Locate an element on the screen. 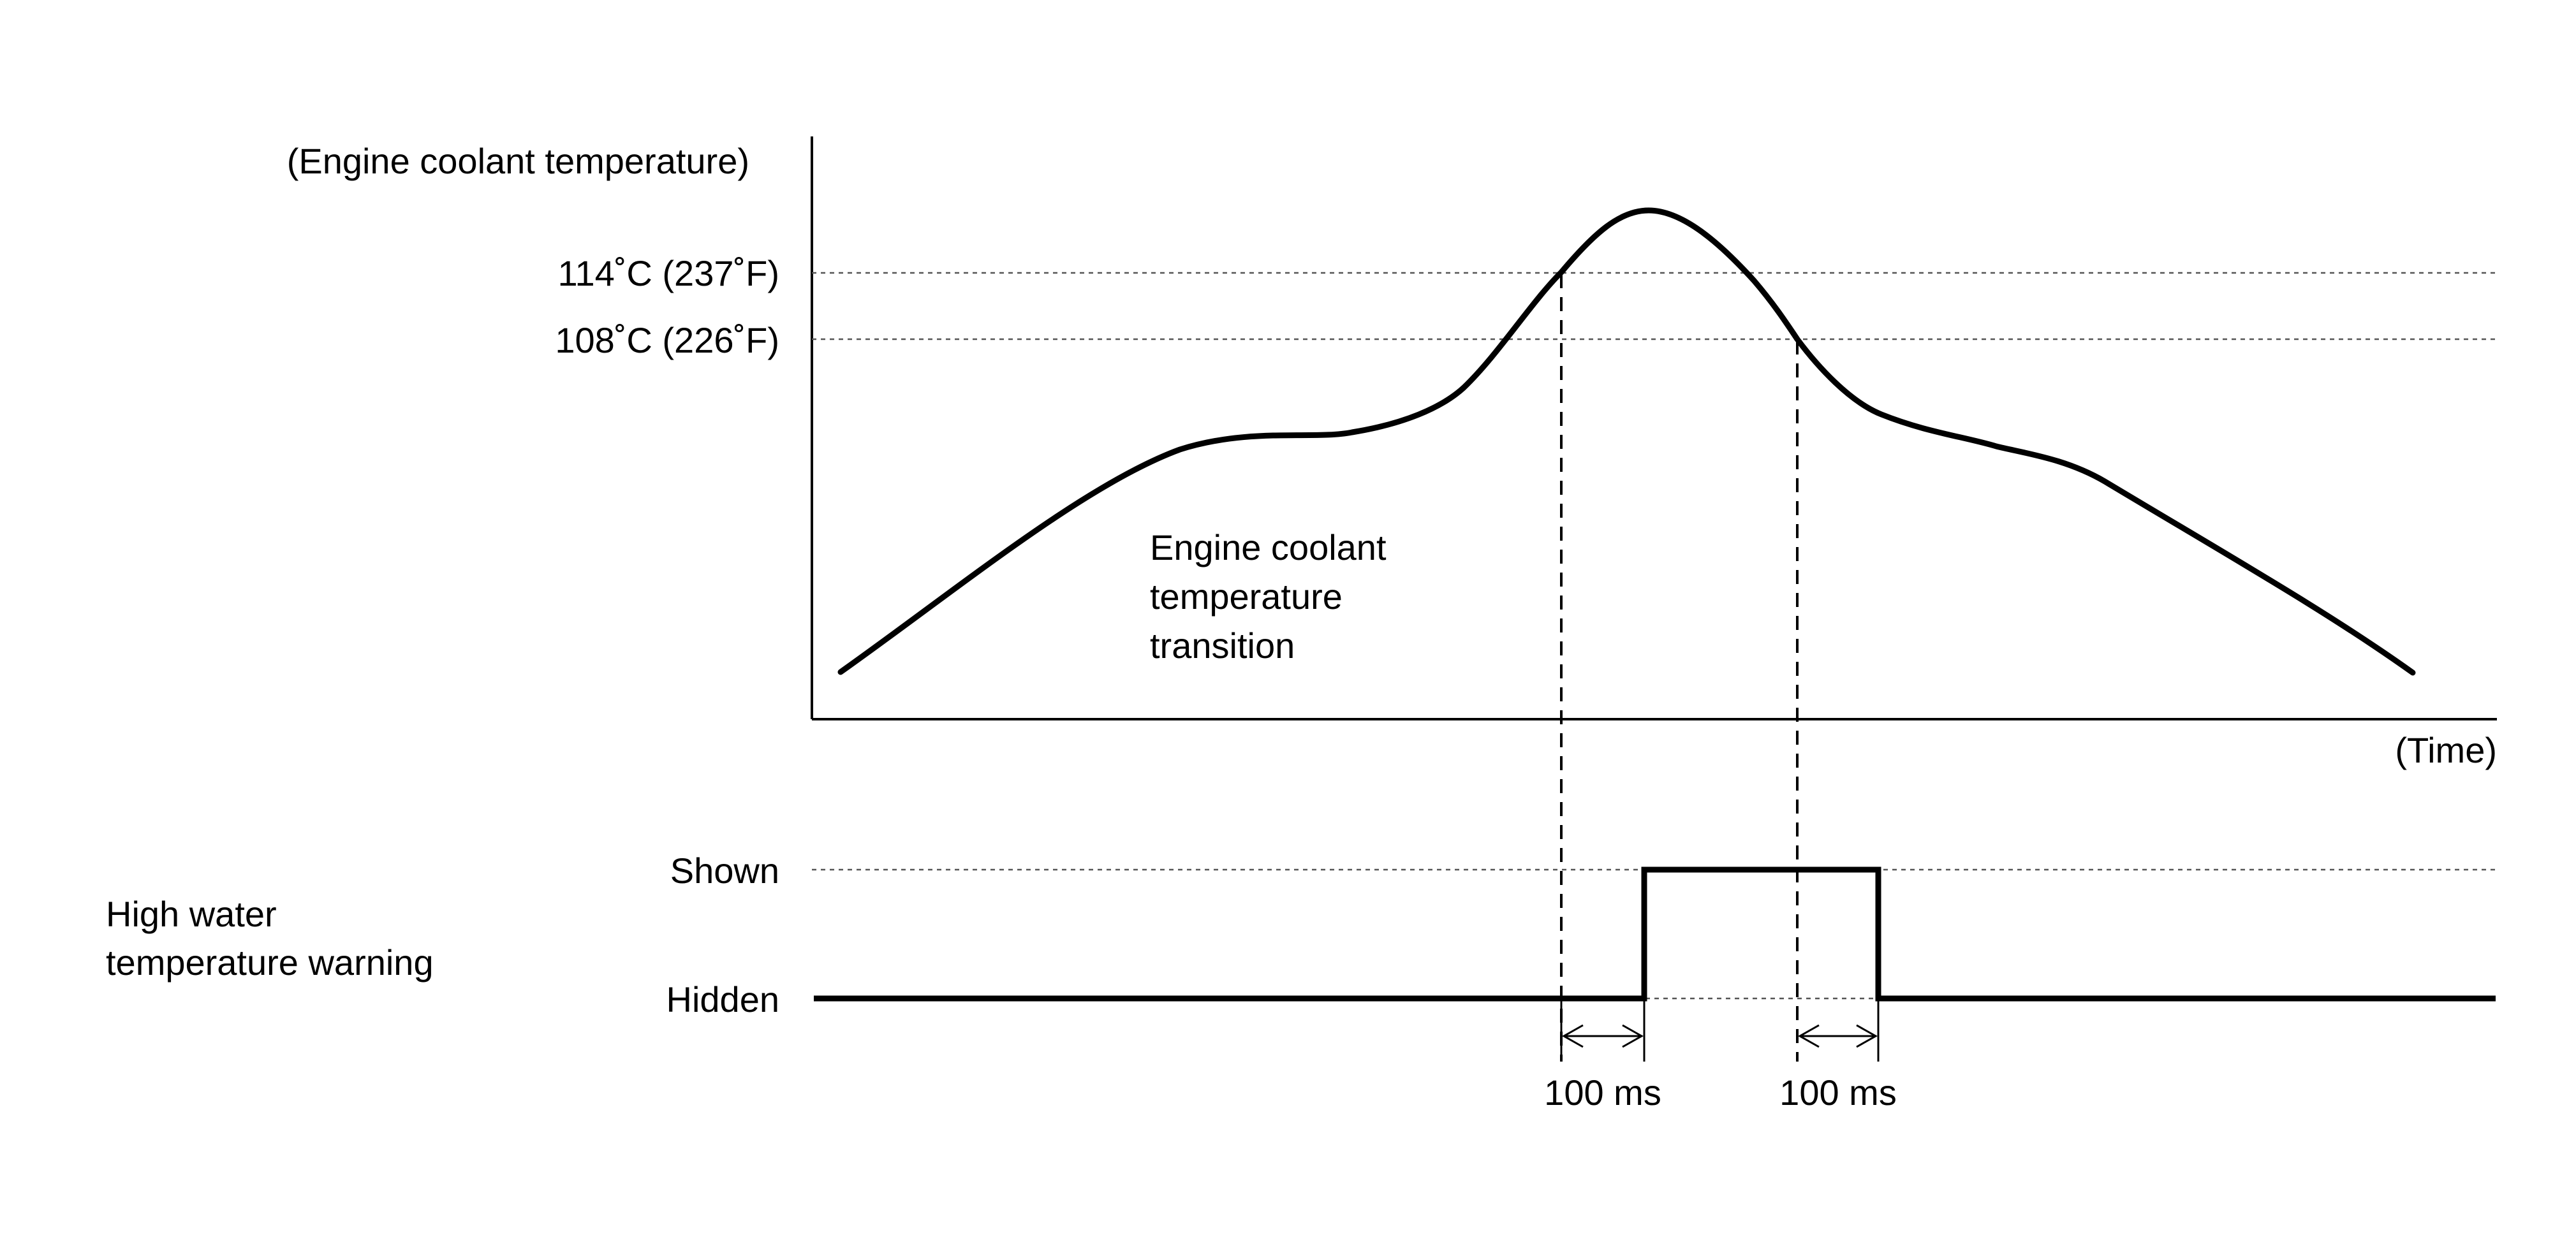 Image resolution: width=2576 pixels, height=1235 pixels. curve-label-line-2: temperature is located at coordinates (1246, 596).